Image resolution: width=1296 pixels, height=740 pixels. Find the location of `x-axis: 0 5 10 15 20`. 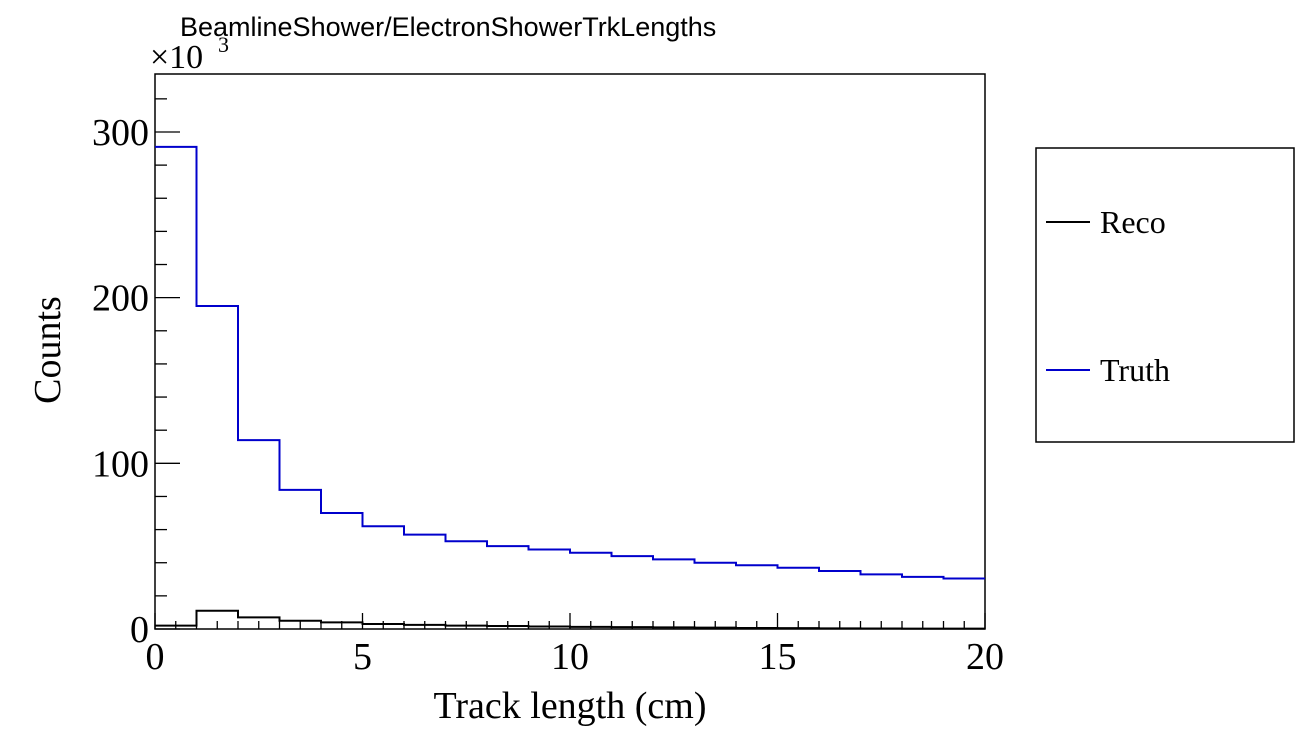

x-axis: 0 5 10 15 20 is located at coordinates (575, 645).